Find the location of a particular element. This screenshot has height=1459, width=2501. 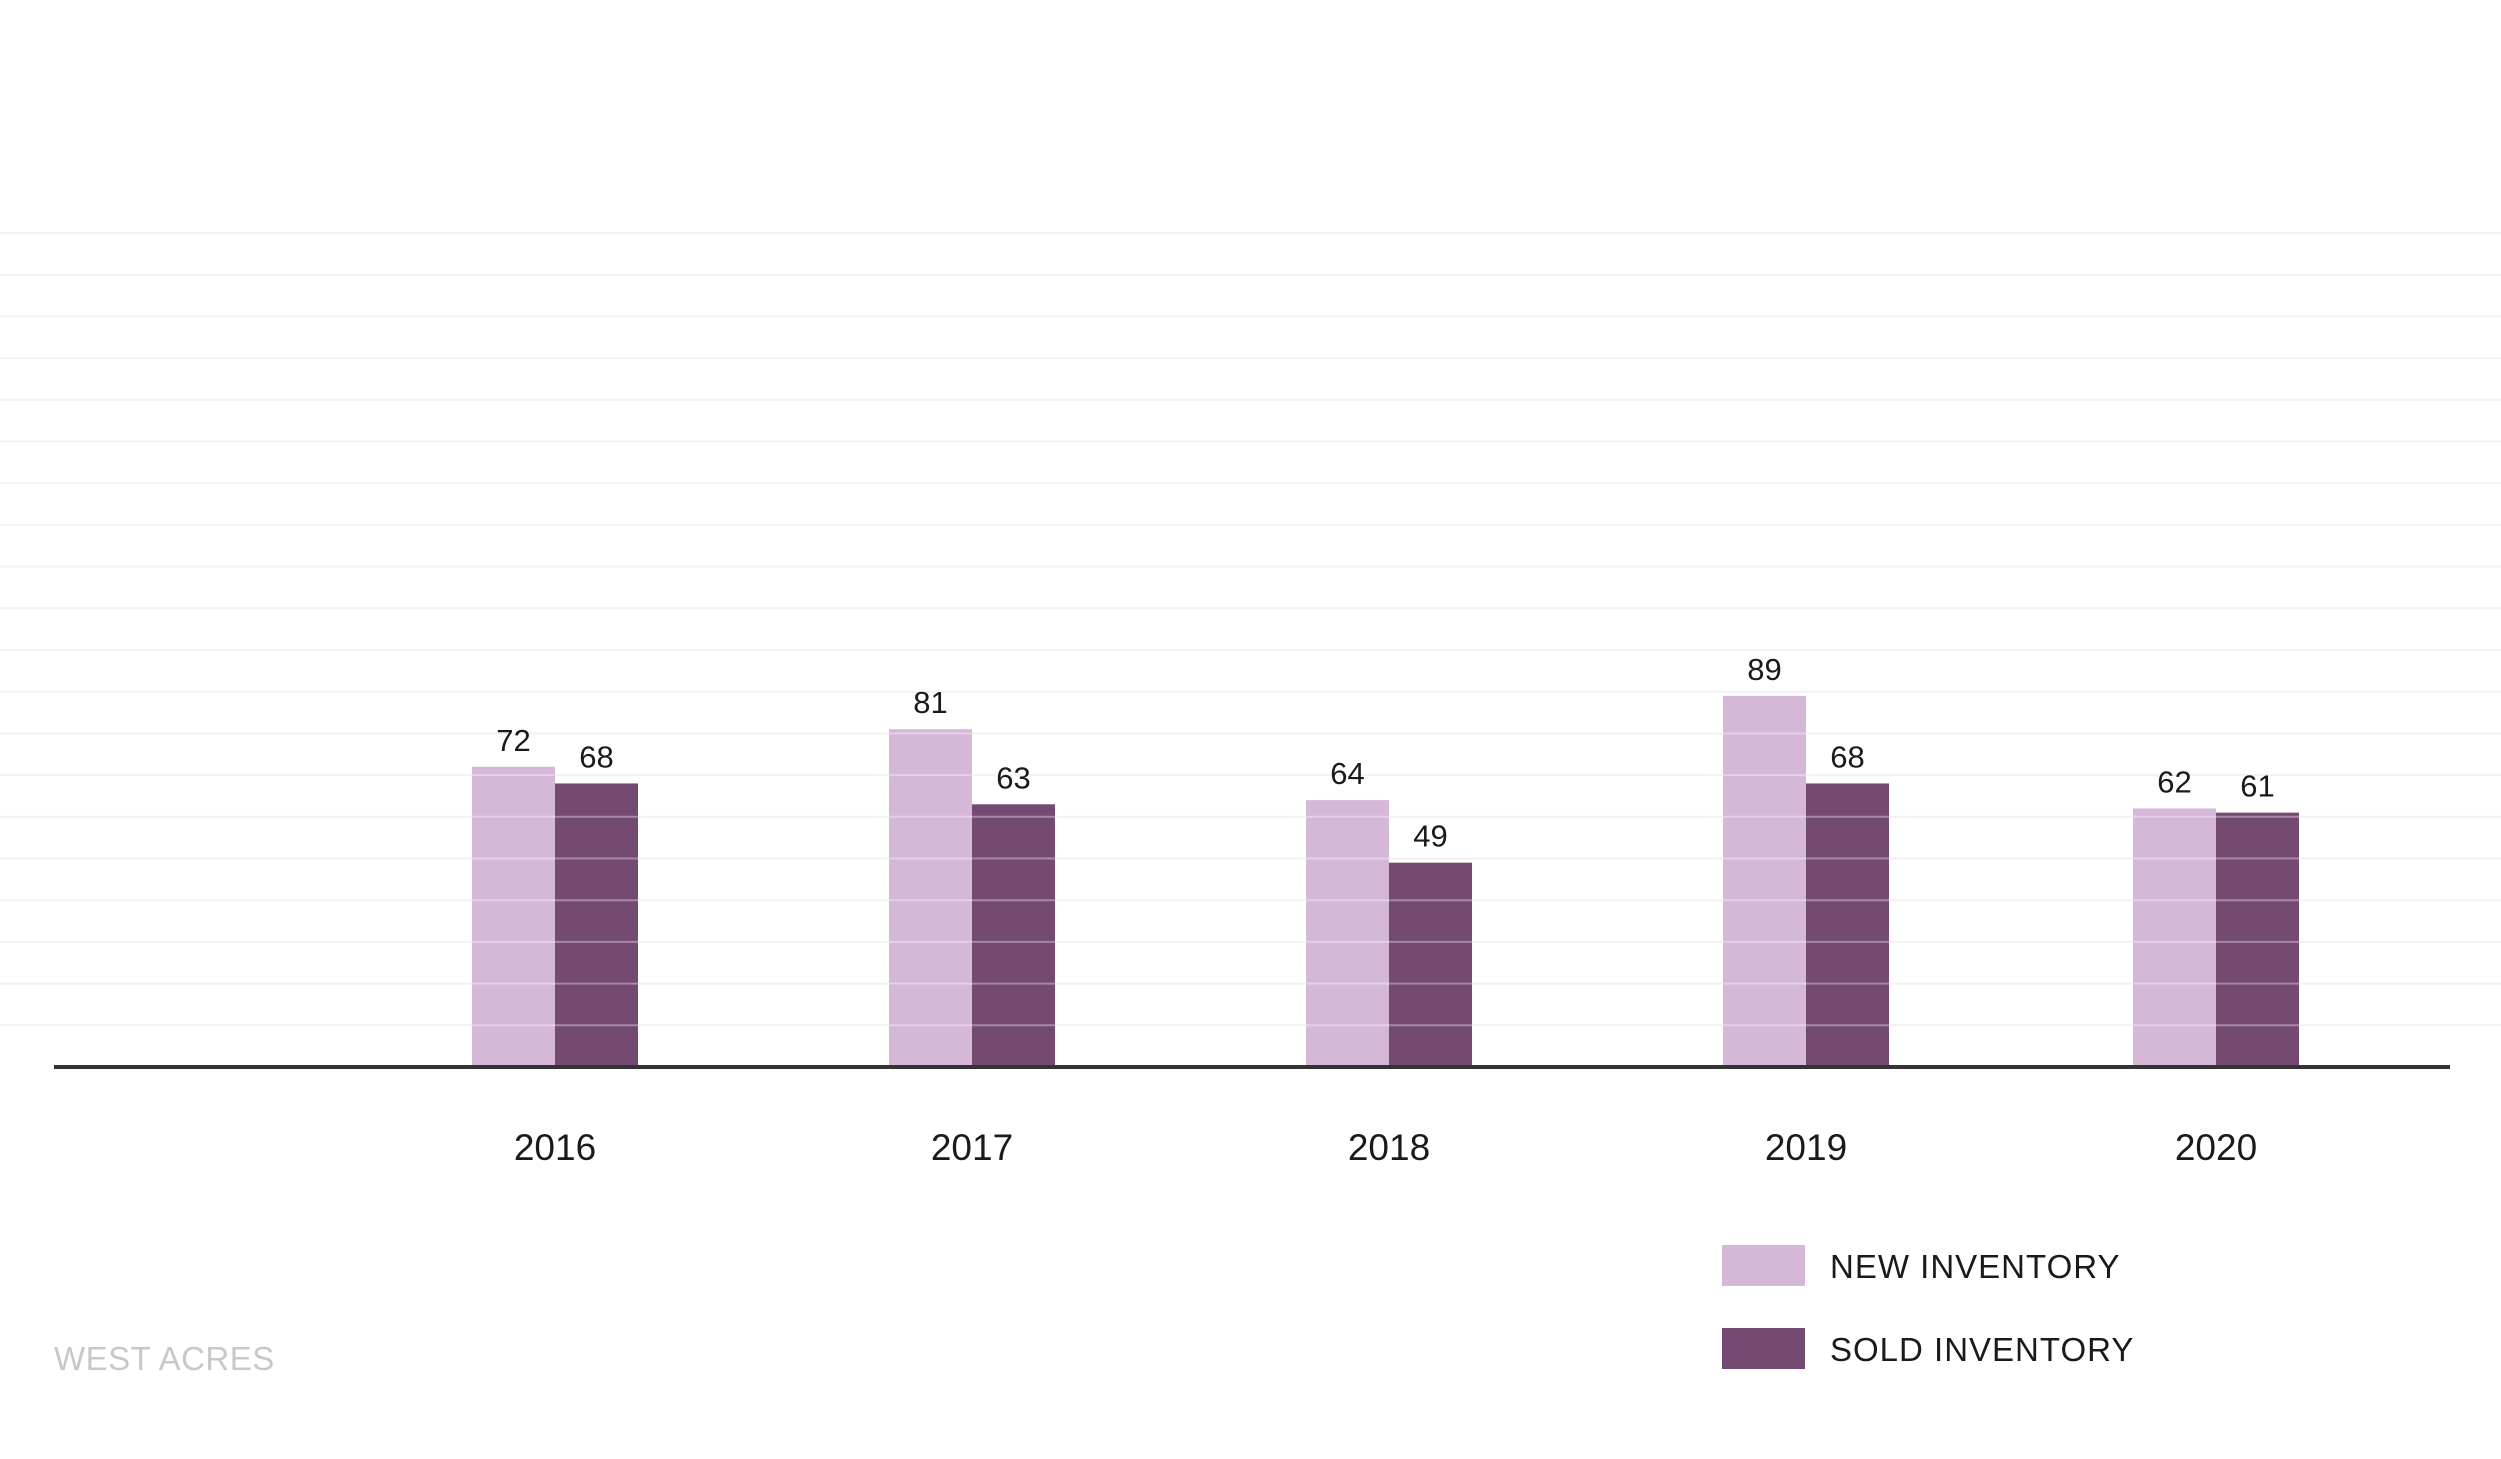

data-label: 61 is located at coordinates (2257, 786).